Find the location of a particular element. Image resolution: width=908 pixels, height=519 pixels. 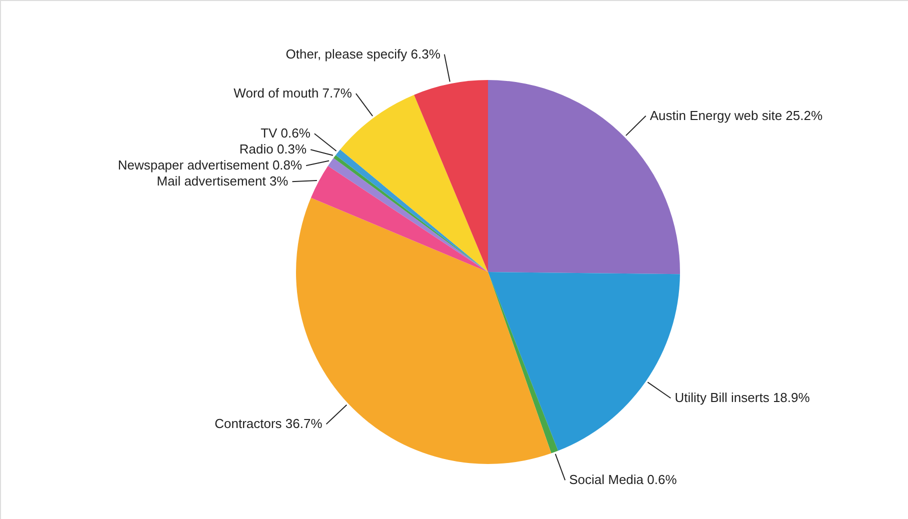

slice-label: Austin Energy web site 25.2% is located at coordinates (736, 115).